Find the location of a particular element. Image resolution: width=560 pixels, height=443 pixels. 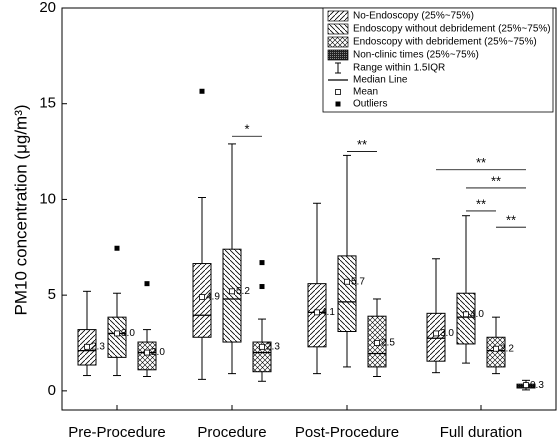

mean-label: 5.2 is located at coordinates (243, 291).